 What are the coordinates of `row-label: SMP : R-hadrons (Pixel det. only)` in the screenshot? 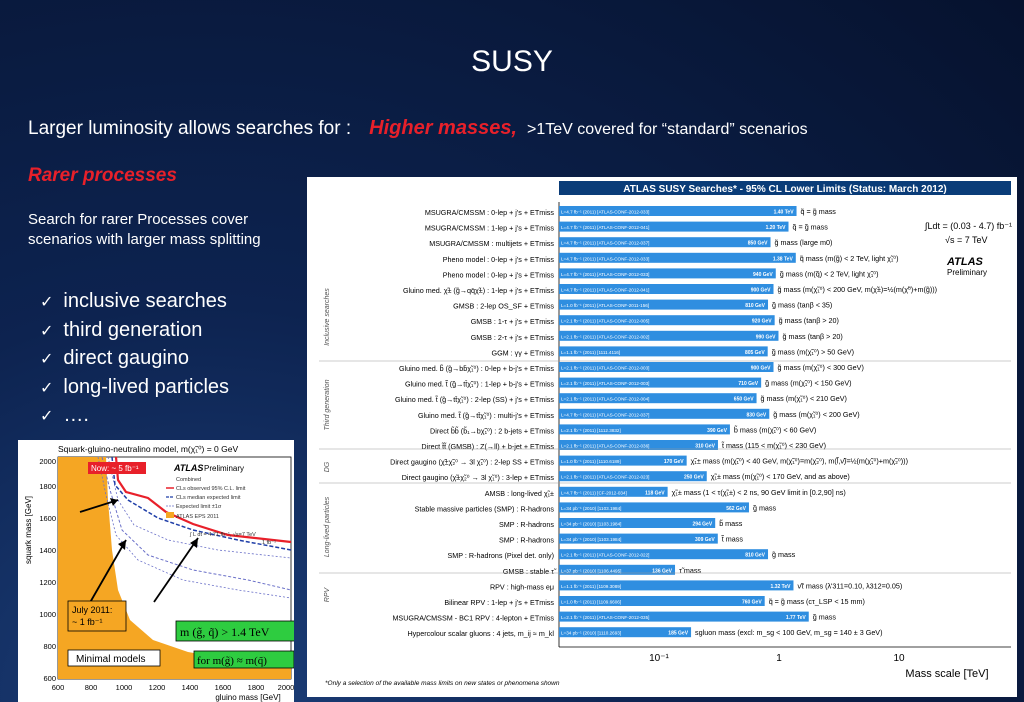 It's located at (500, 555).